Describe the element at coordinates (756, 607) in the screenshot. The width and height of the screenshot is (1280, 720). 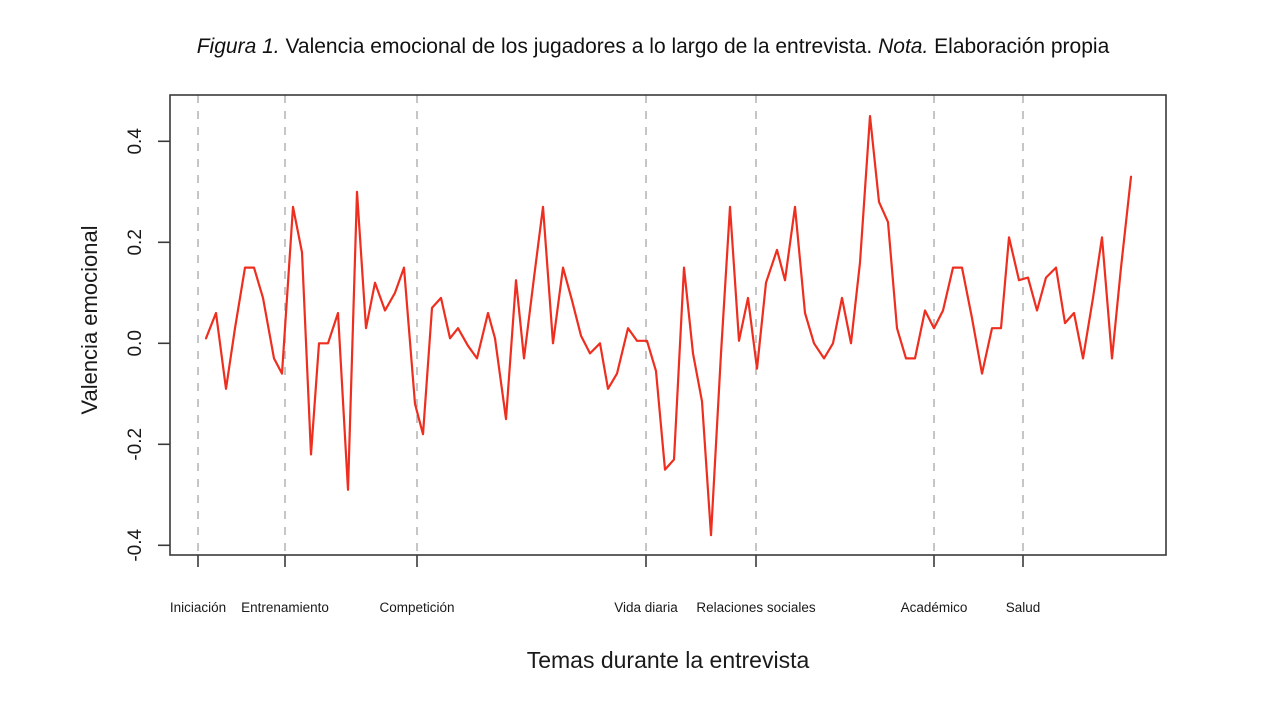
I see `x-tick-label: Relaciones sociales` at that location.